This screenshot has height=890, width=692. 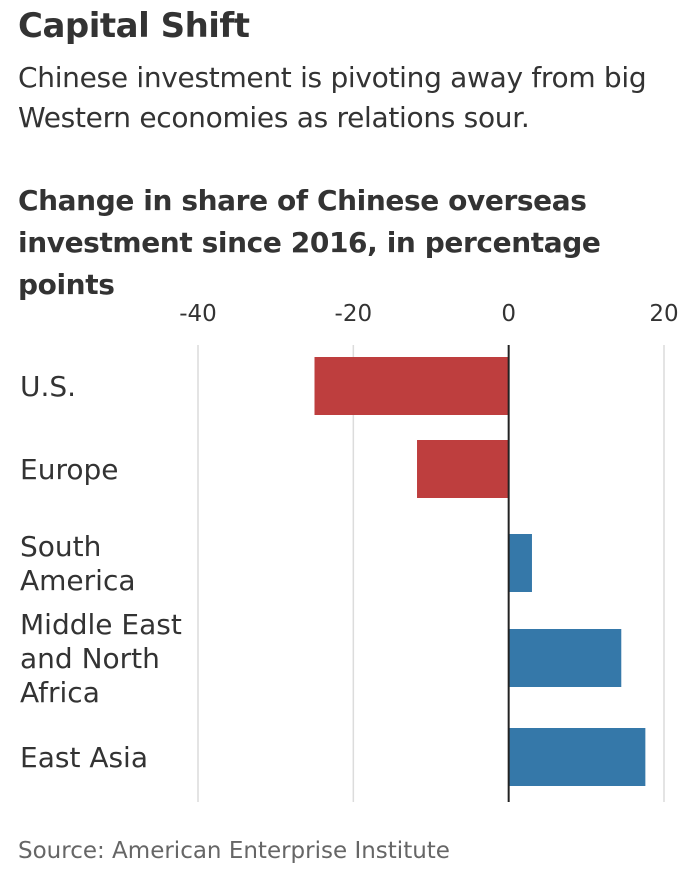 I want to click on category-label: Middle East and North Africa, so click(x=101, y=658).